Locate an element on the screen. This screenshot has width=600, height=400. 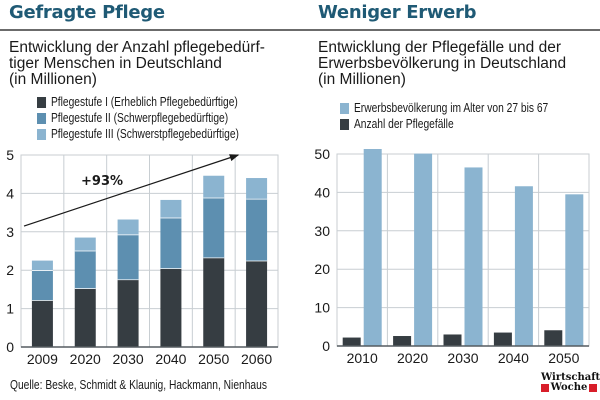
wirtschaftswoche-logo: Wirtschafts Woche is located at coordinates (570, 382).